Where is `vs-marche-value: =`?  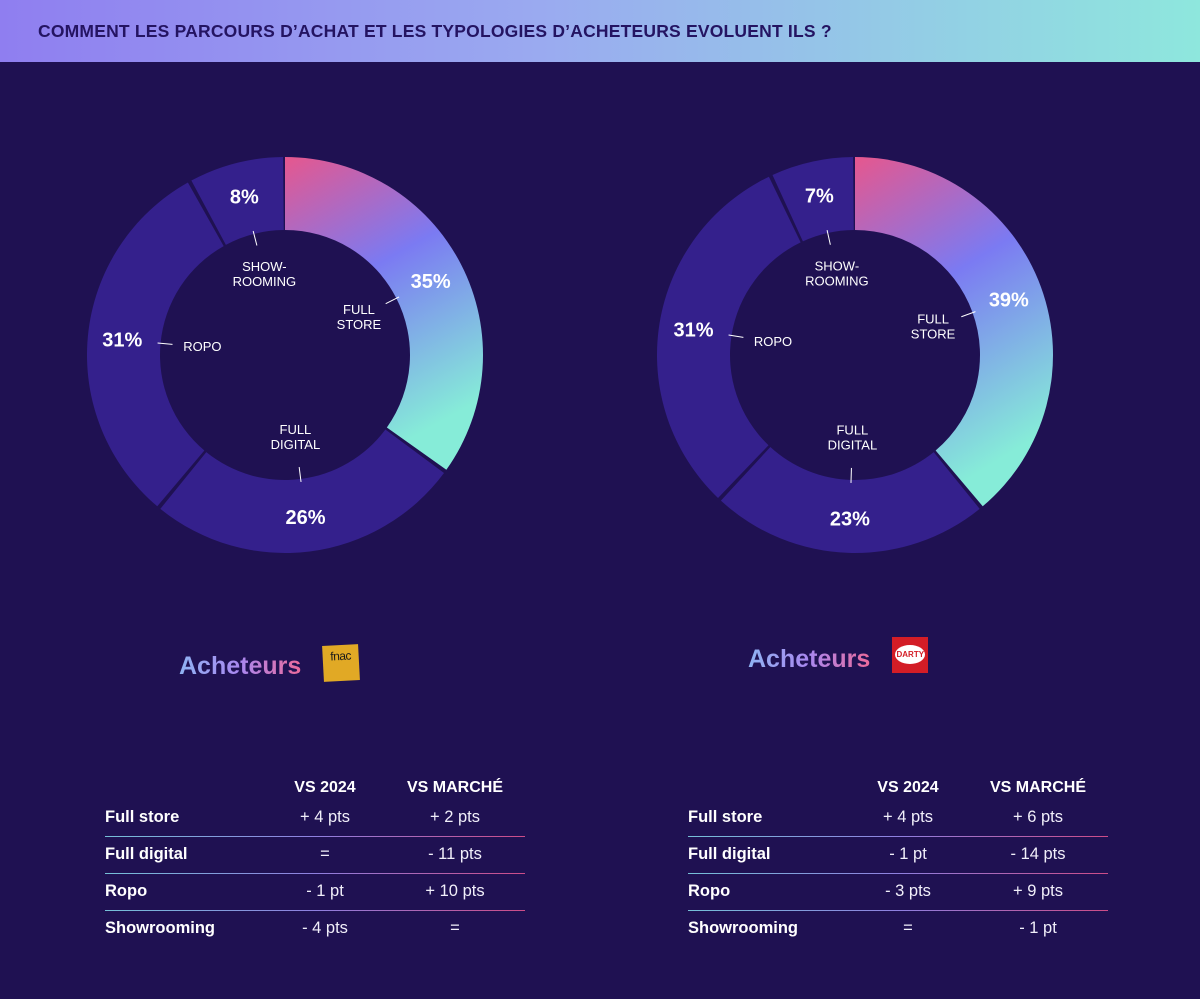
vs-marche-value: = is located at coordinates (455, 928).